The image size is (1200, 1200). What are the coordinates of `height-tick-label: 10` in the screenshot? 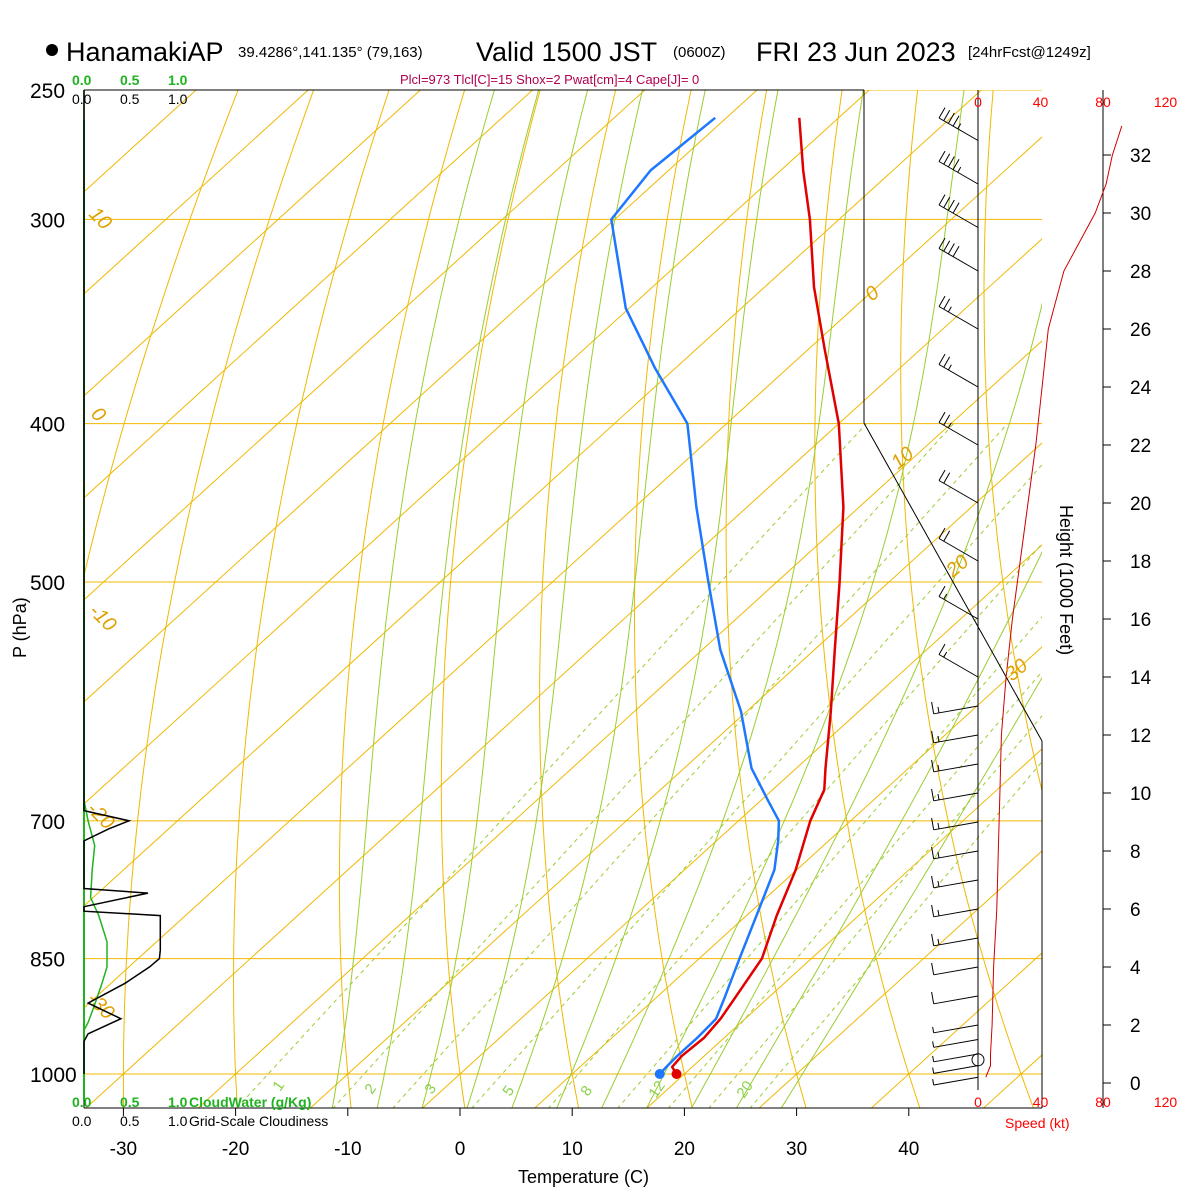 It's located at (1140, 794).